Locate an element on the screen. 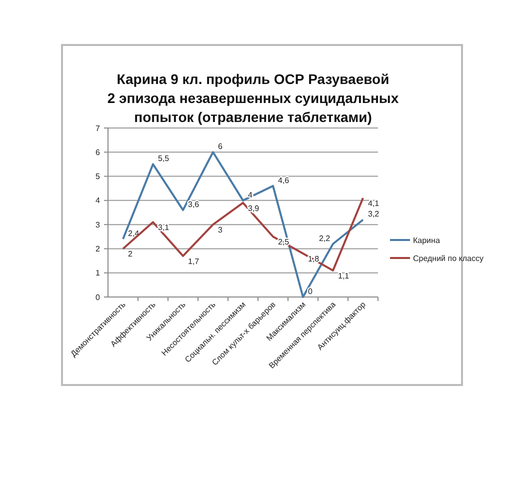  data-label: 3 is located at coordinates (220, 230).